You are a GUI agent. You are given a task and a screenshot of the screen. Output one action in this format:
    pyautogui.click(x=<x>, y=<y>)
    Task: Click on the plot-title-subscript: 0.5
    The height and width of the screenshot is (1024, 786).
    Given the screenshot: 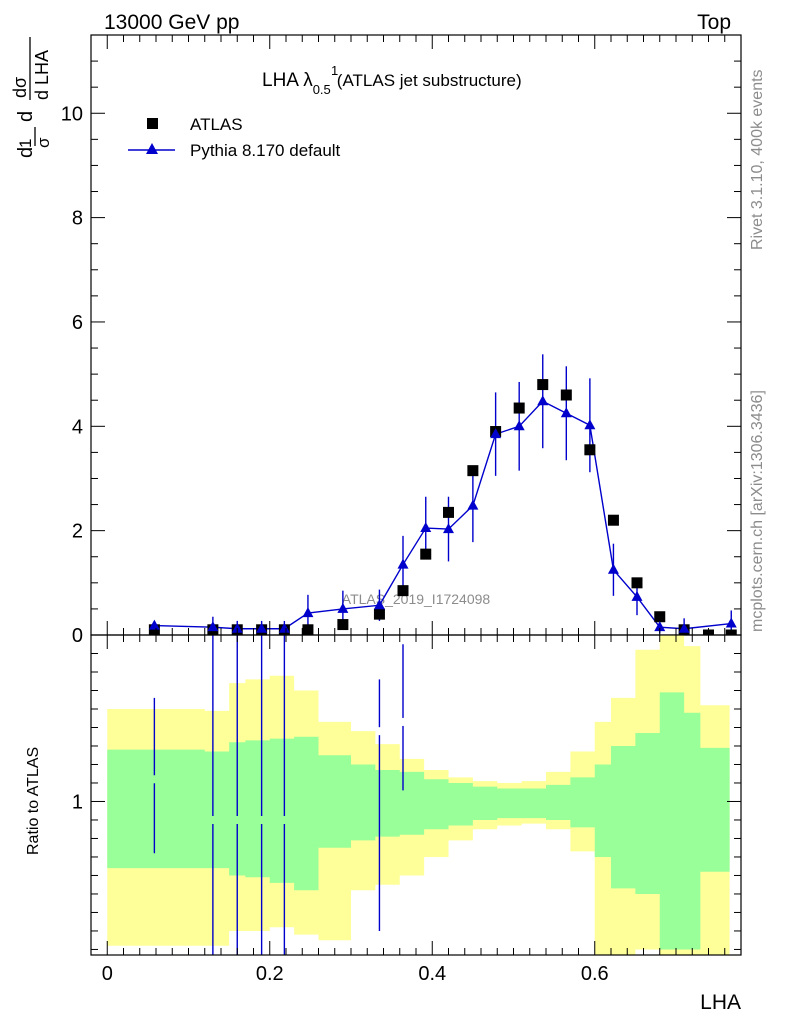 What is the action you would take?
    pyautogui.click(x=322, y=89)
    